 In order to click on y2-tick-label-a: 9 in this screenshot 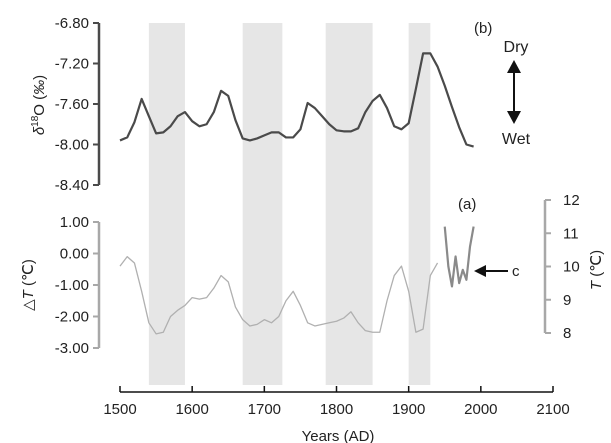, I will do `click(567, 300)`.